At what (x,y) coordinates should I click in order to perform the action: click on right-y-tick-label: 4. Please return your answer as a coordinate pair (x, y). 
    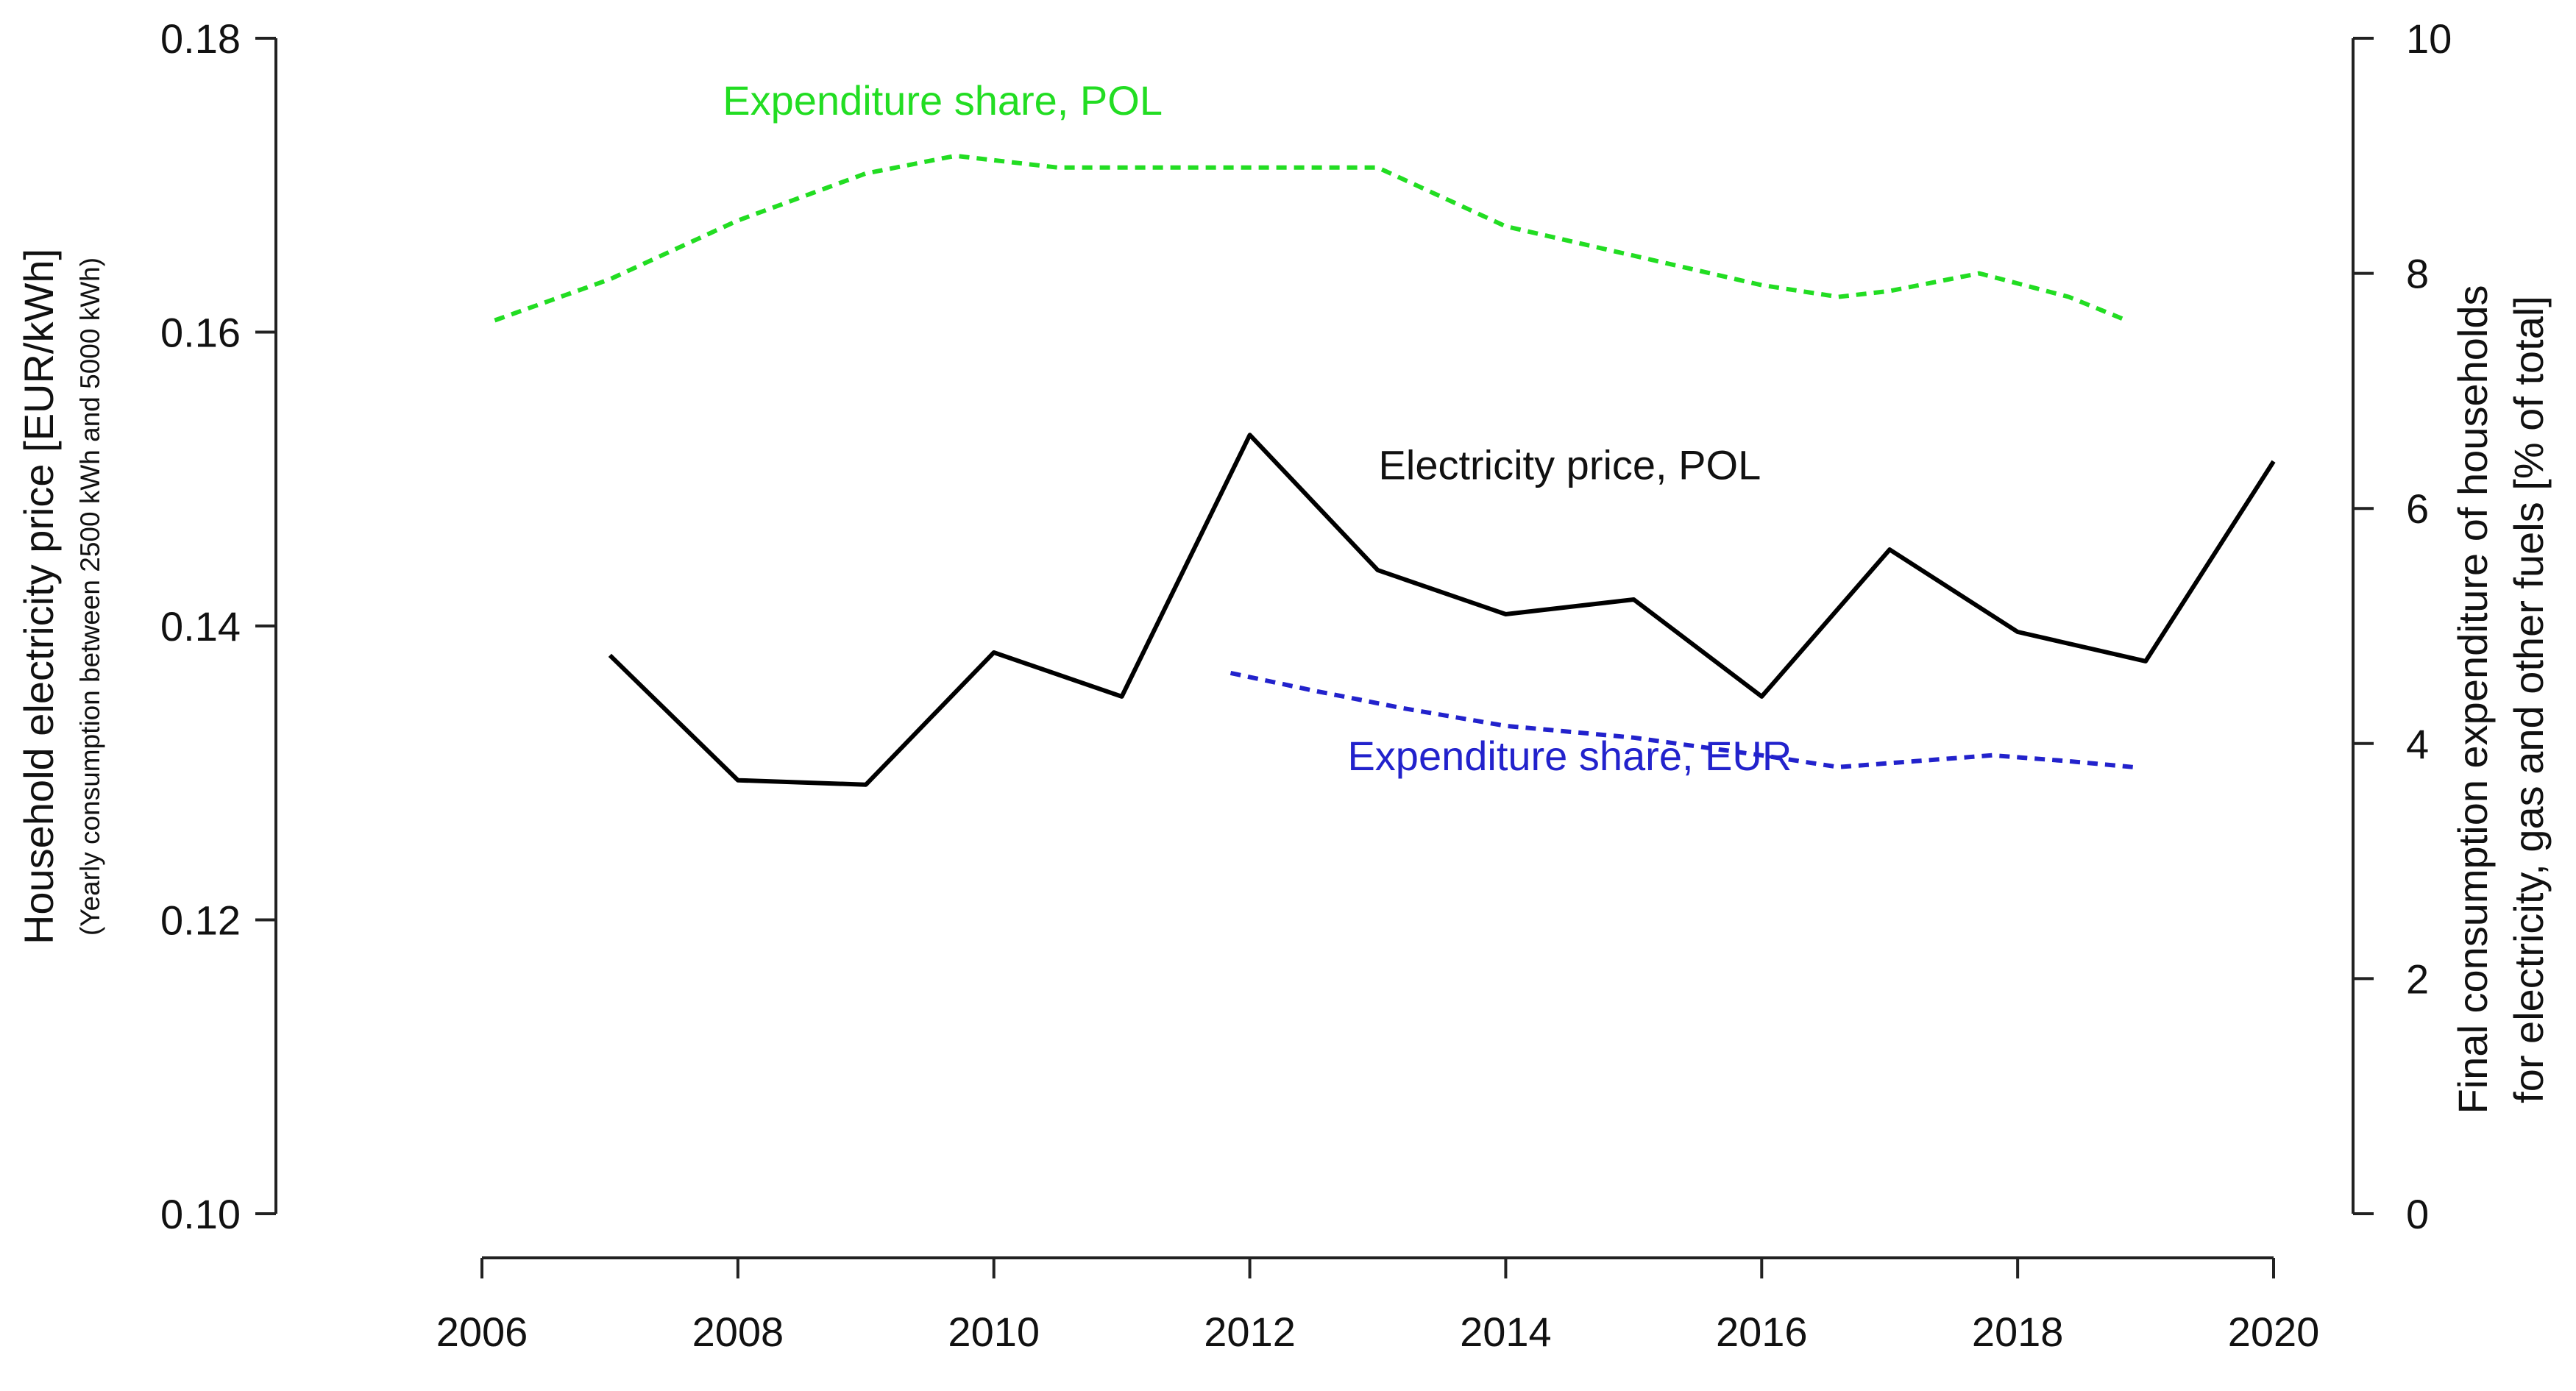
    Looking at the image, I should click on (2417, 744).